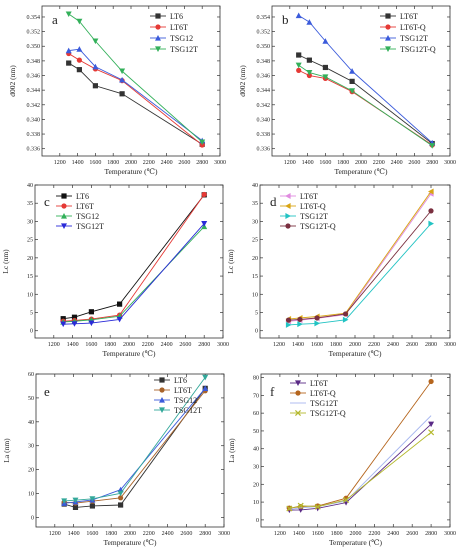 The width and height of the screenshot is (457, 550). I want to click on y-tick-label: 70, so click(256, 396).